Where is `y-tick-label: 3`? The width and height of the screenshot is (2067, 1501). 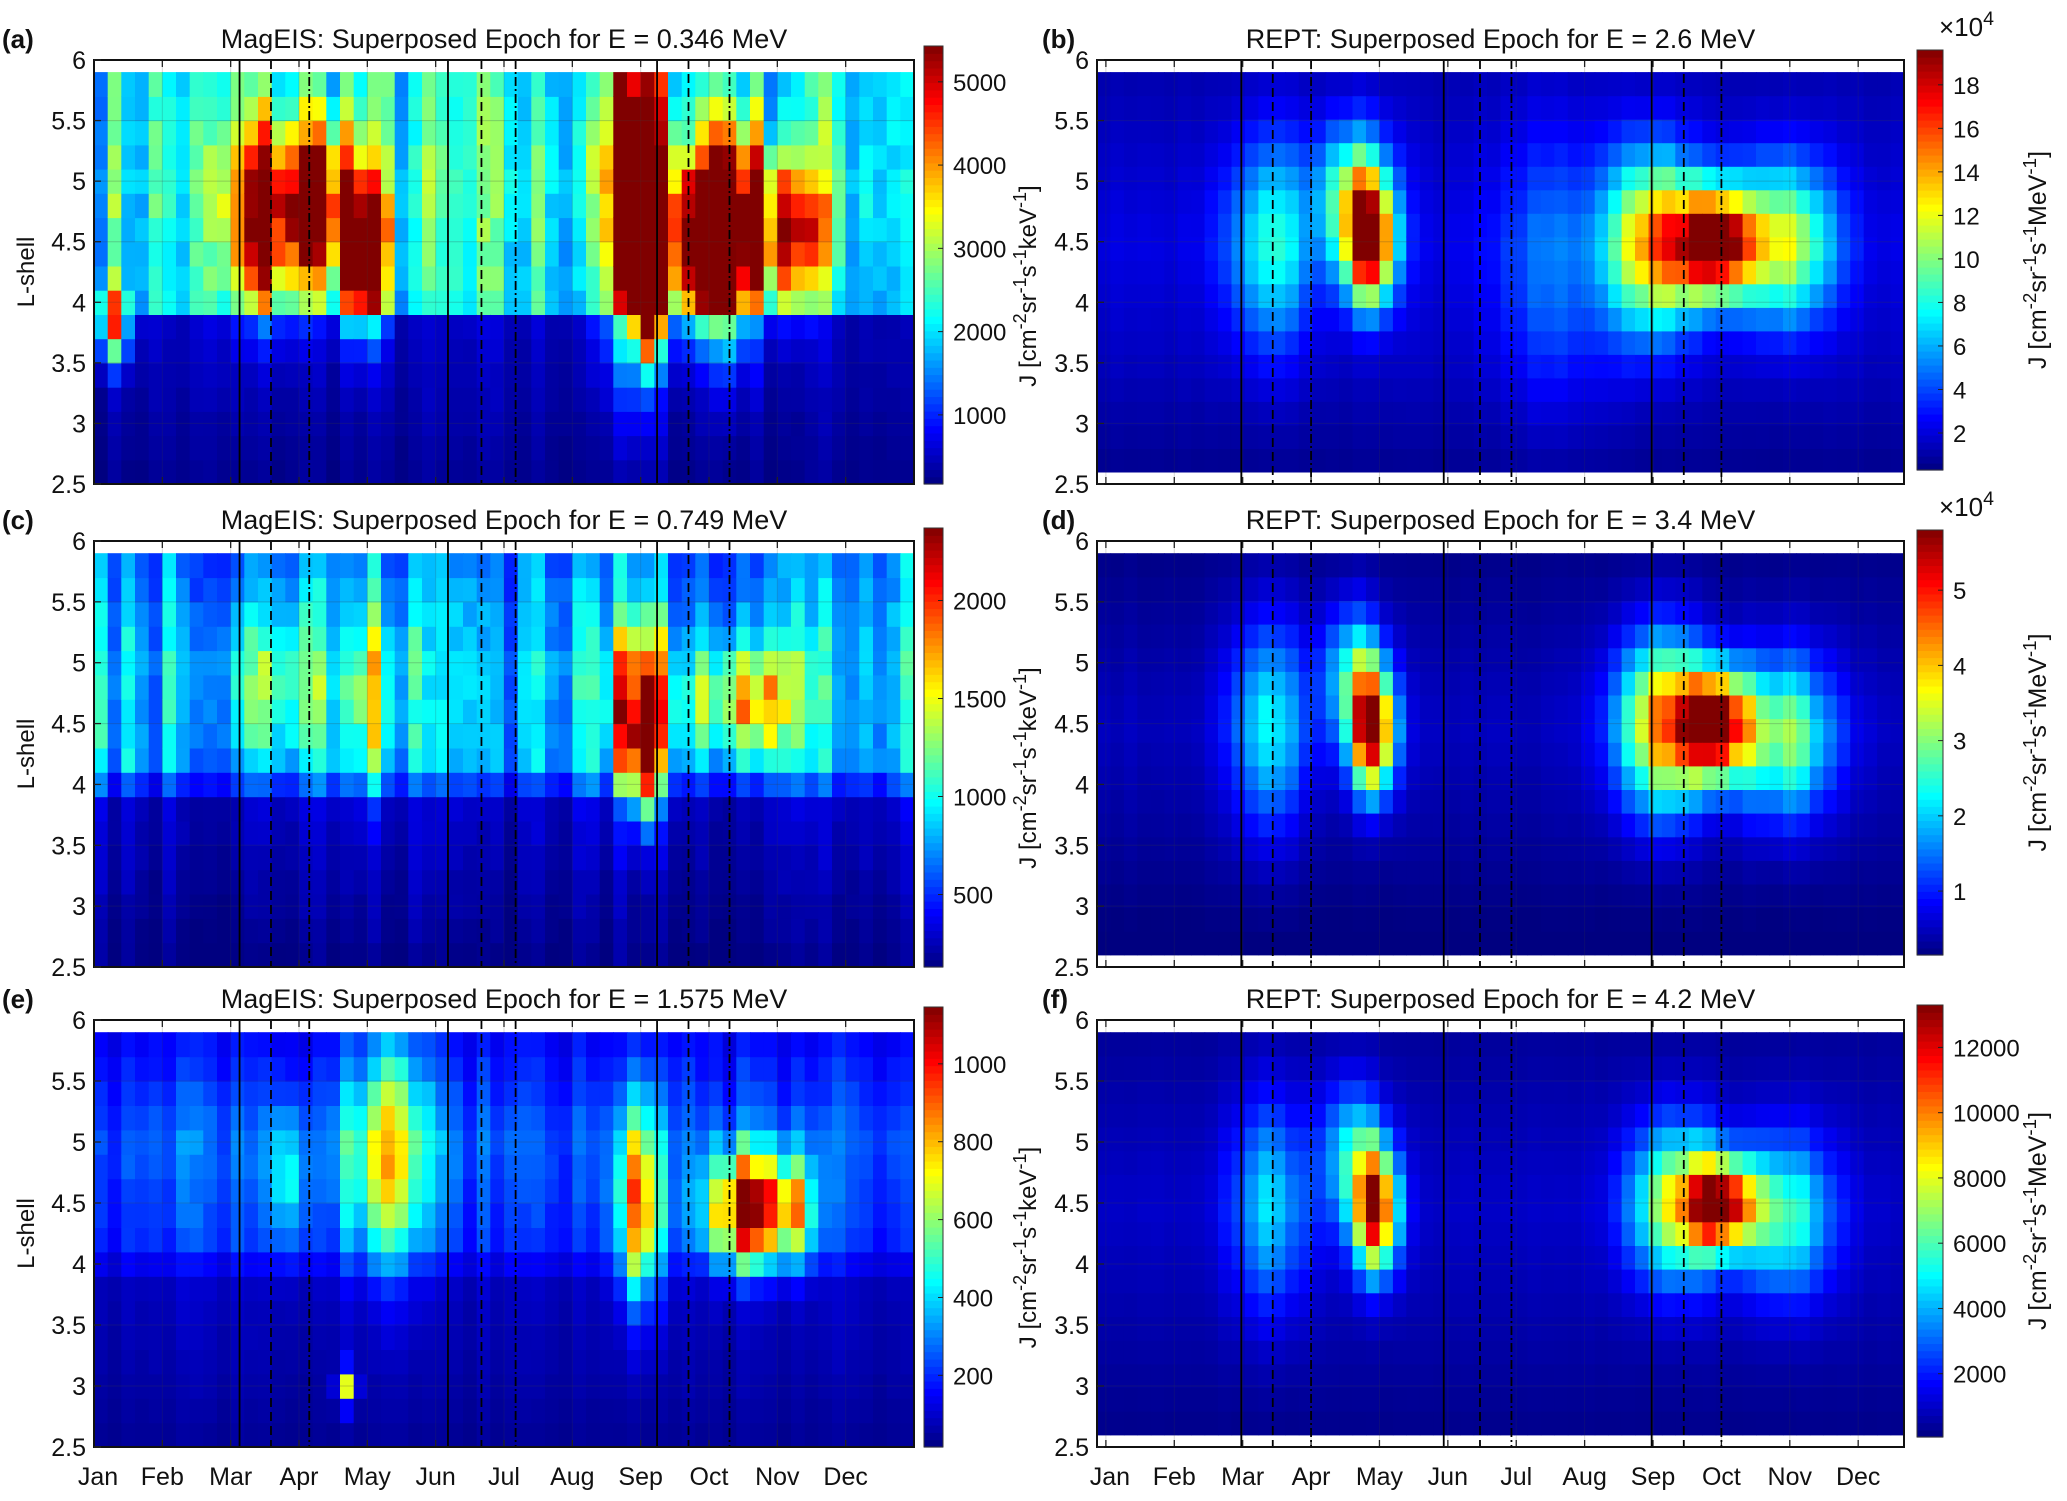 y-tick-label: 3 is located at coordinates (1082, 424).